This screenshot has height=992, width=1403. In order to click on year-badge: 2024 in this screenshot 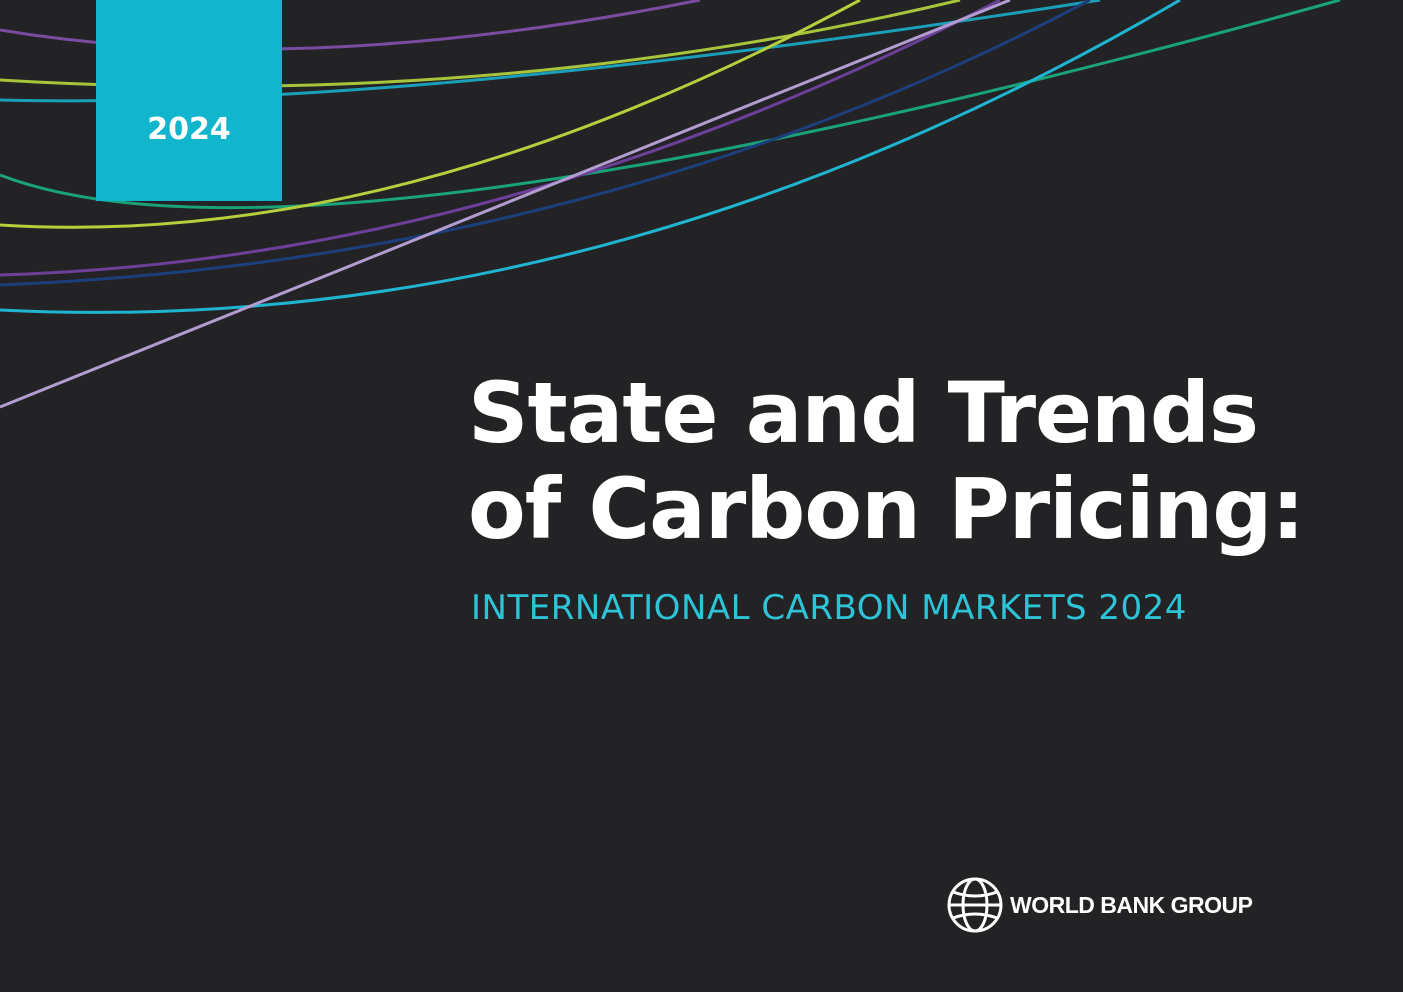, I will do `click(189, 100)`.